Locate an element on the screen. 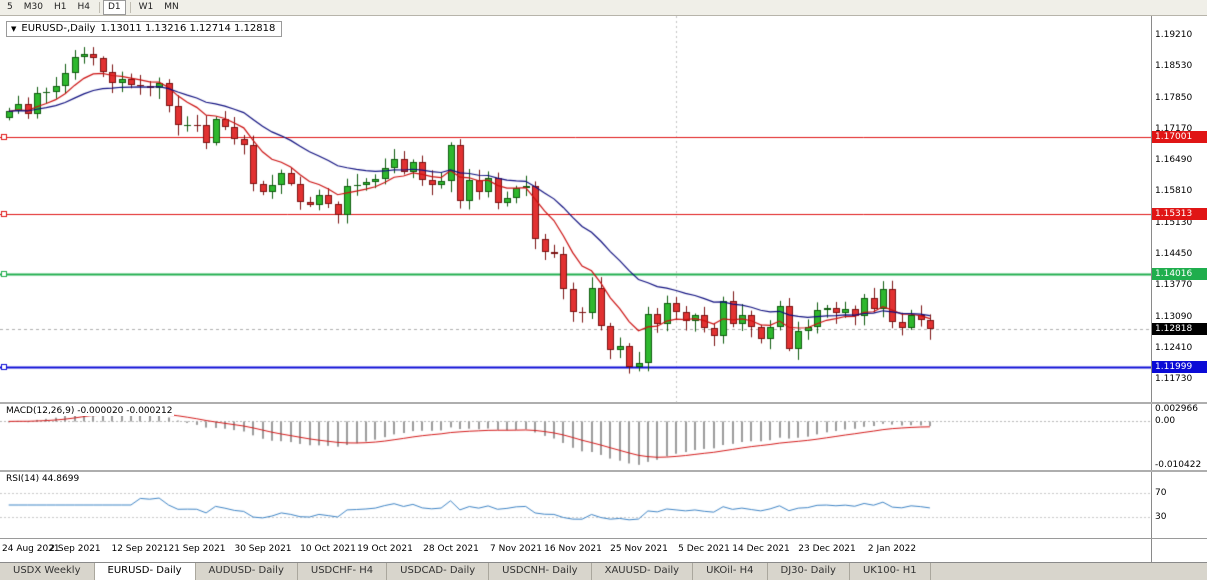 This screenshot has height=580, width=1207. timeframe-button-h4: H4 is located at coordinates (83, 7).